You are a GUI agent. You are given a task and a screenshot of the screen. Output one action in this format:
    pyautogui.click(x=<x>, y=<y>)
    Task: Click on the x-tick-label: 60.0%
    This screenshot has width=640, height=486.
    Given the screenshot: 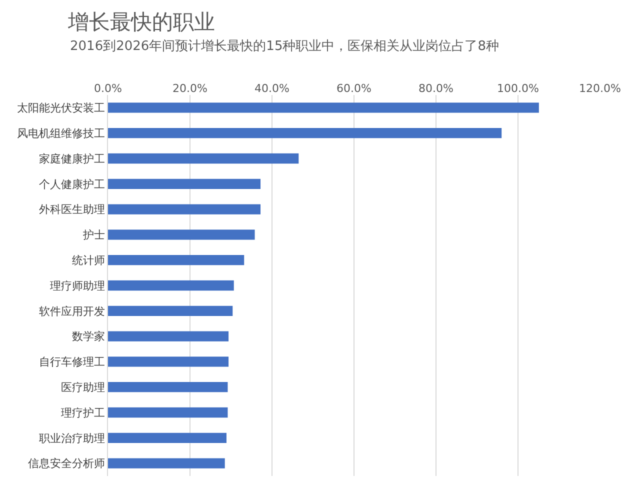 What is the action you would take?
    pyautogui.click(x=354, y=88)
    